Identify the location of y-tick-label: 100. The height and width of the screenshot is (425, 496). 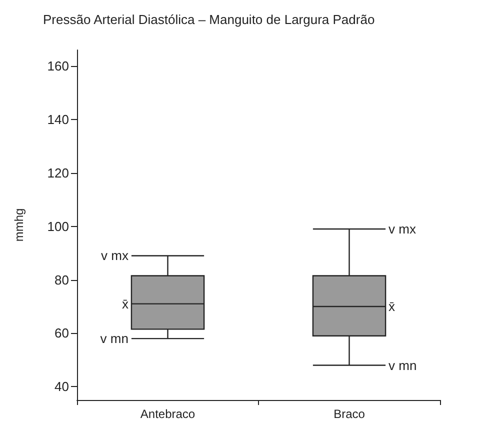
(58, 226).